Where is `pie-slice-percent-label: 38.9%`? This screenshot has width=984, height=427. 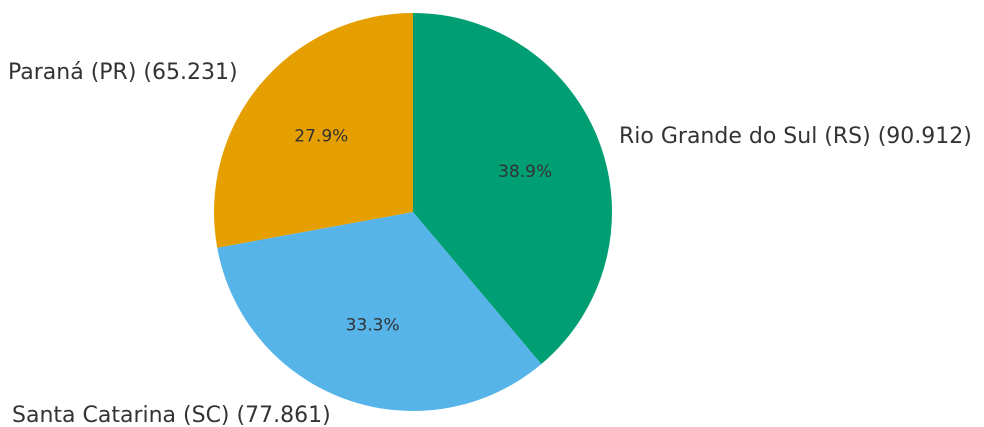 pie-slice-percent-label: 38.9% is located at coordinates (525, 172).